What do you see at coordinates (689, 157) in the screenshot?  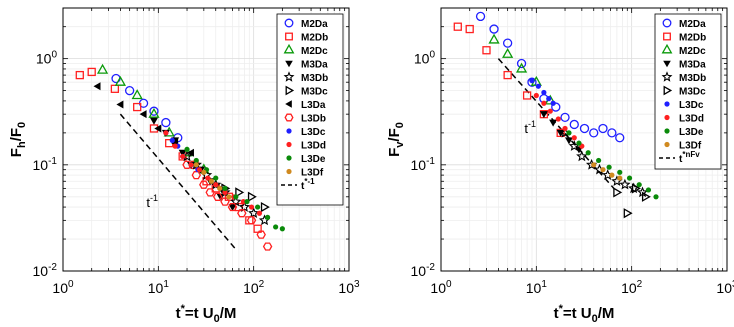 I see `legend-line-label: t*nFv` at bounding box center [689, 157].